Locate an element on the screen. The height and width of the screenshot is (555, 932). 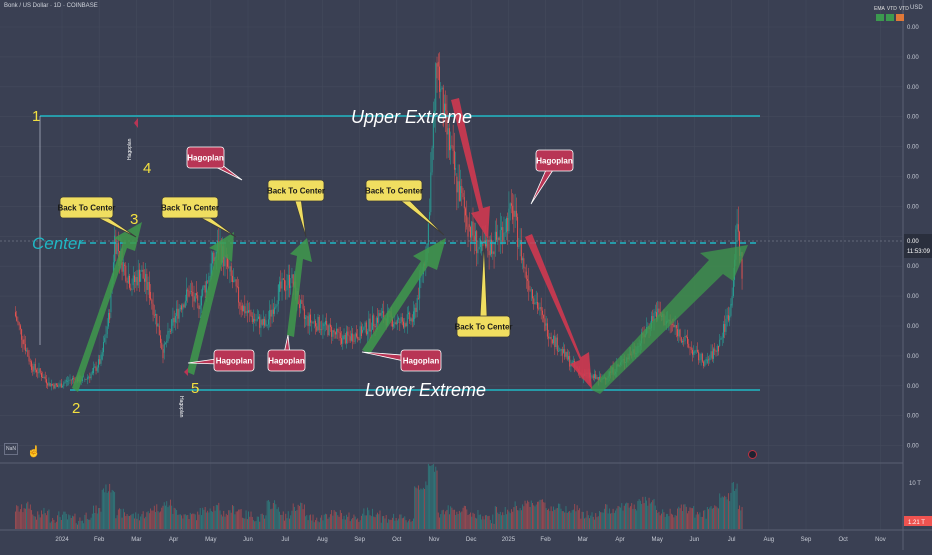
point-label-4: 4 is located at coordinates (147, 168).